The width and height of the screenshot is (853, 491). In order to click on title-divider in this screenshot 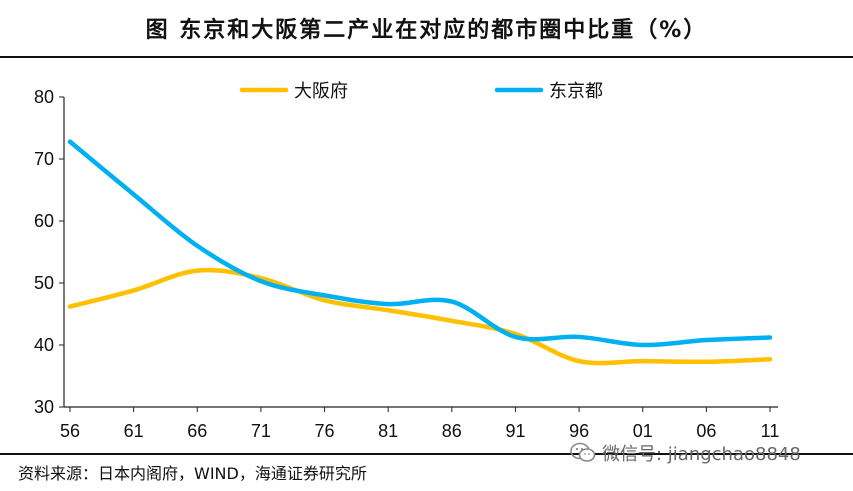, I will do `click(426, 57)`.